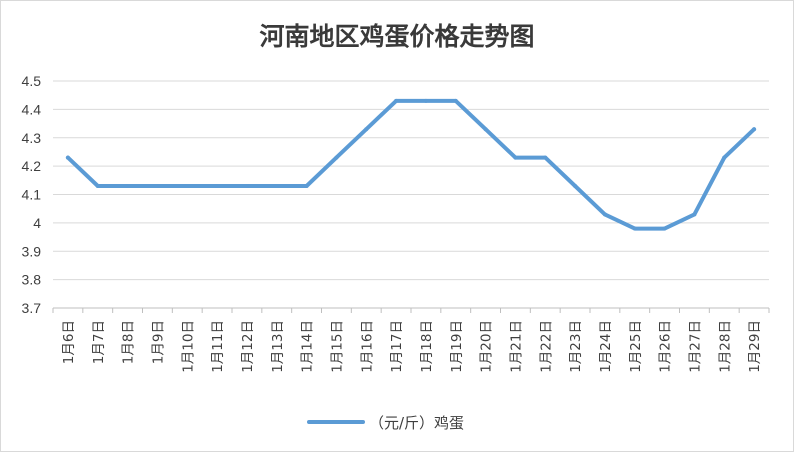 The height and width of the screenshot is (452, 794). I want to click on x-tick-label: 1月19日, so click(457, 346).